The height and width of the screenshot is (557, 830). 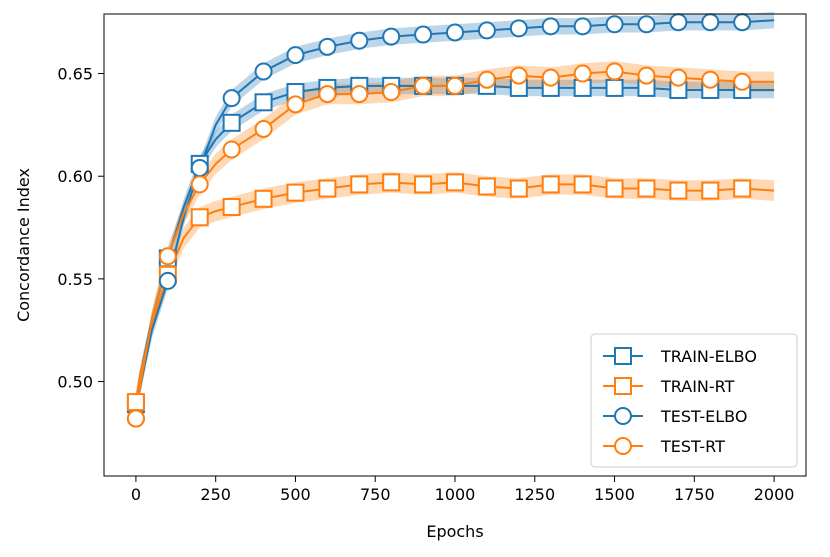 What do you see at coordinates (455, 494) in the screenshot?
I see `x-tick-label: 1000` at bounding box center [455, 494].